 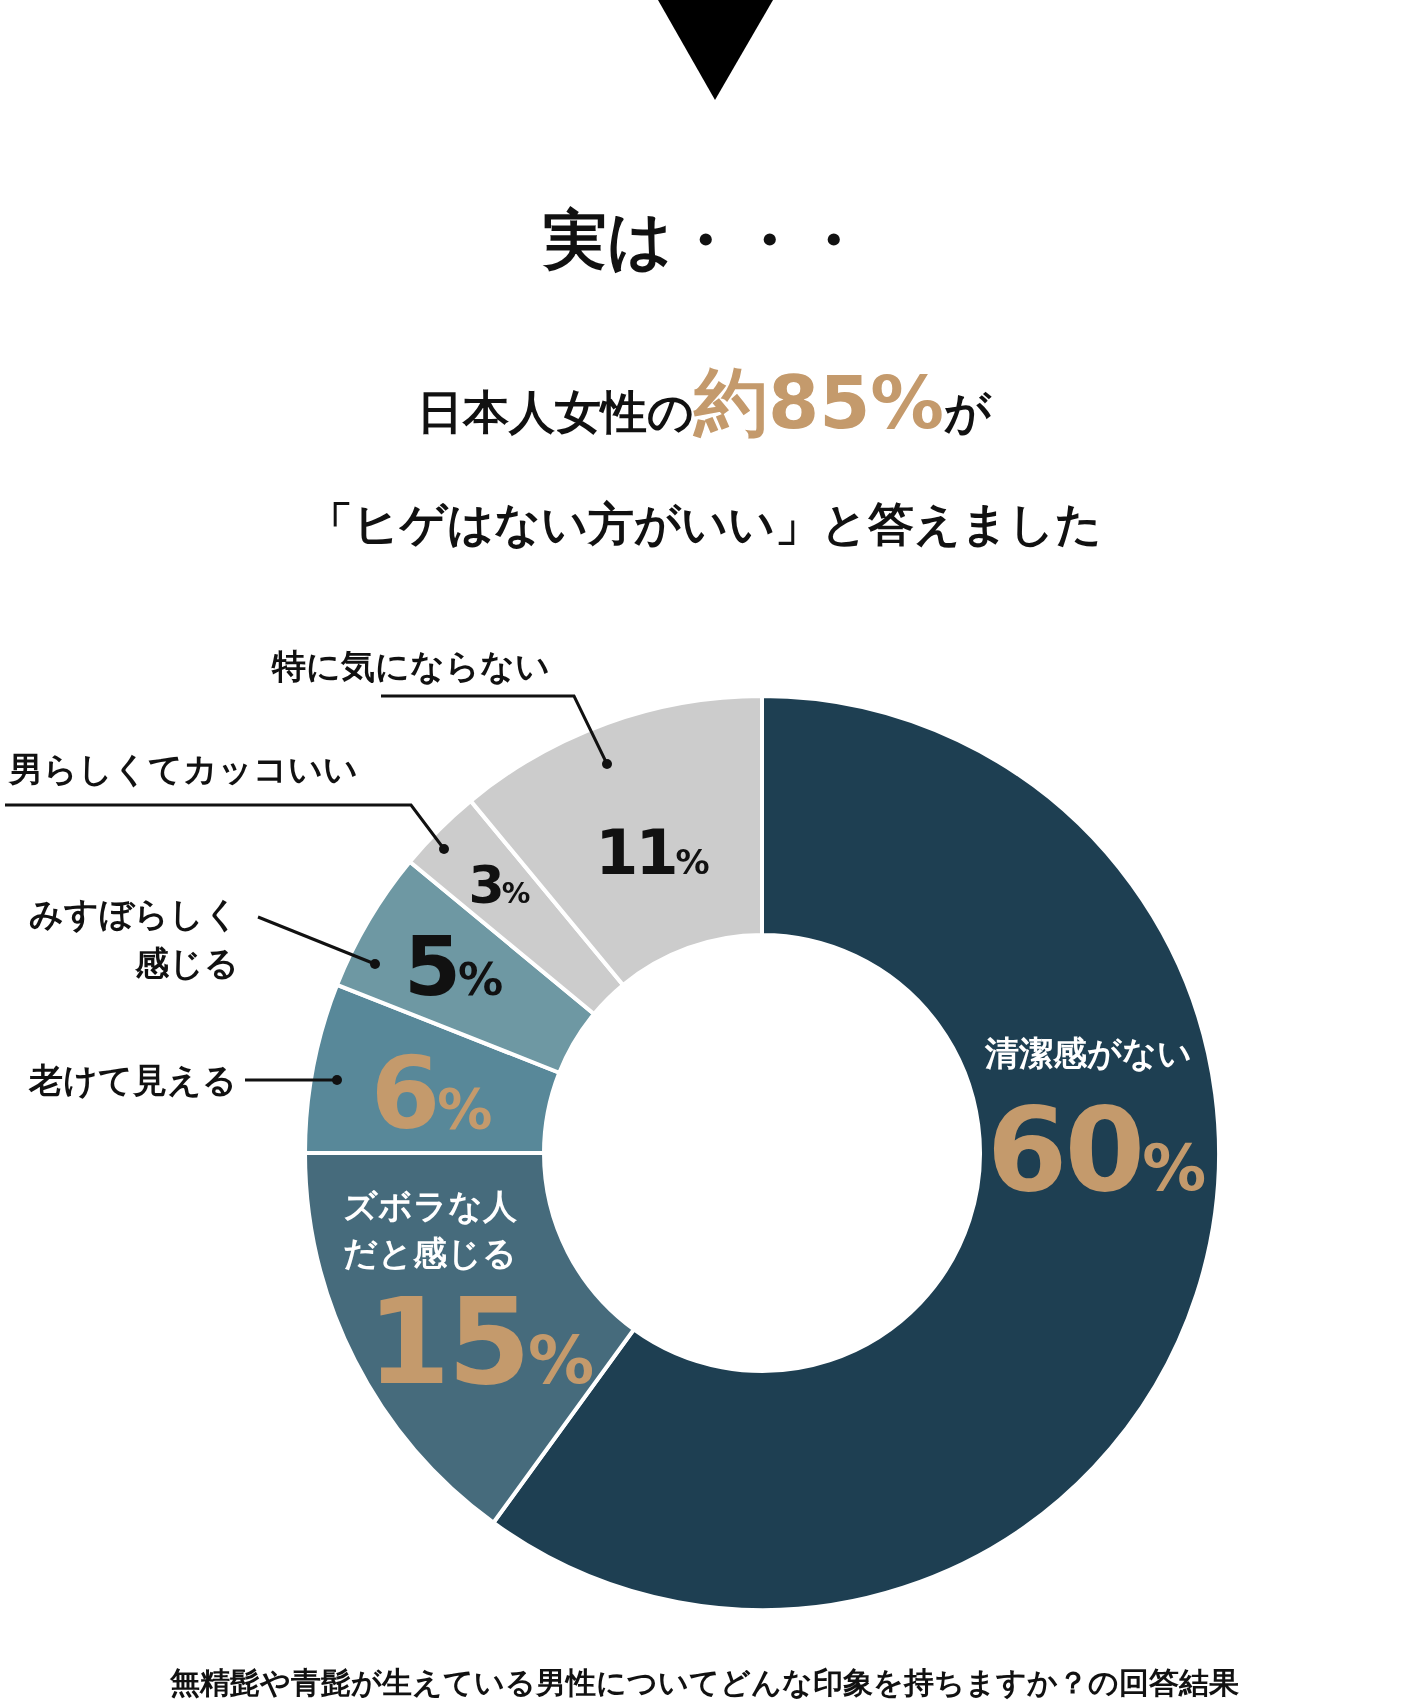 What do you see at coordinates (1087, 1053) in the screenshot?
I see `slice-label: 清潔感がない` at bounding box center [1087, 1053].